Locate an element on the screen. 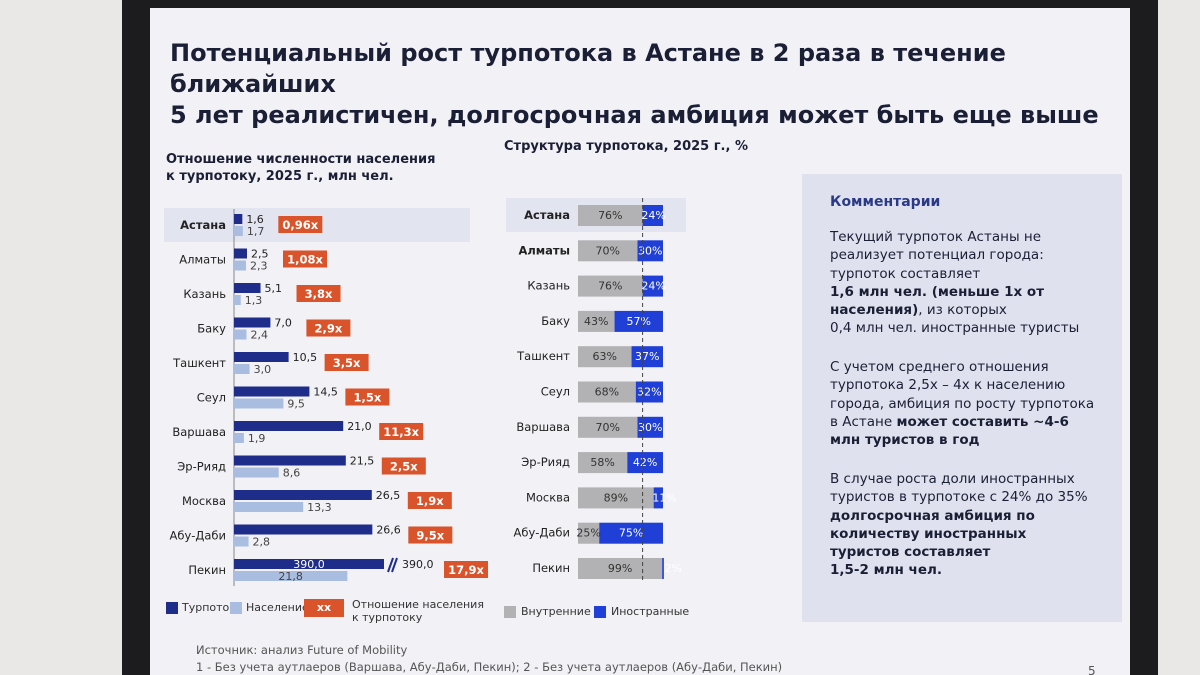 This screenshot has width=1200, height=675. legend-ratio-label-line-1: Отношение населения is located at coordinates (418, 604).